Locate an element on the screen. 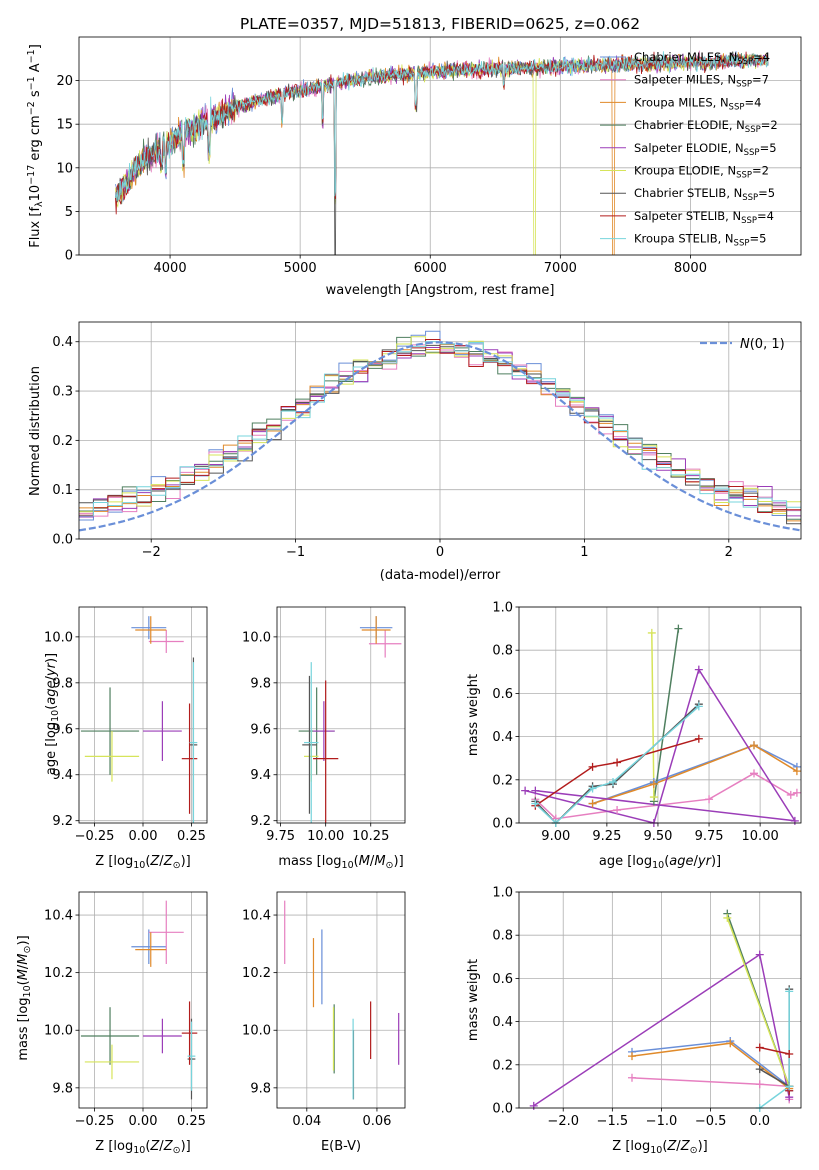  ebv_mass-ytick-label: 9.8 is located at coordinates (260, 1088).